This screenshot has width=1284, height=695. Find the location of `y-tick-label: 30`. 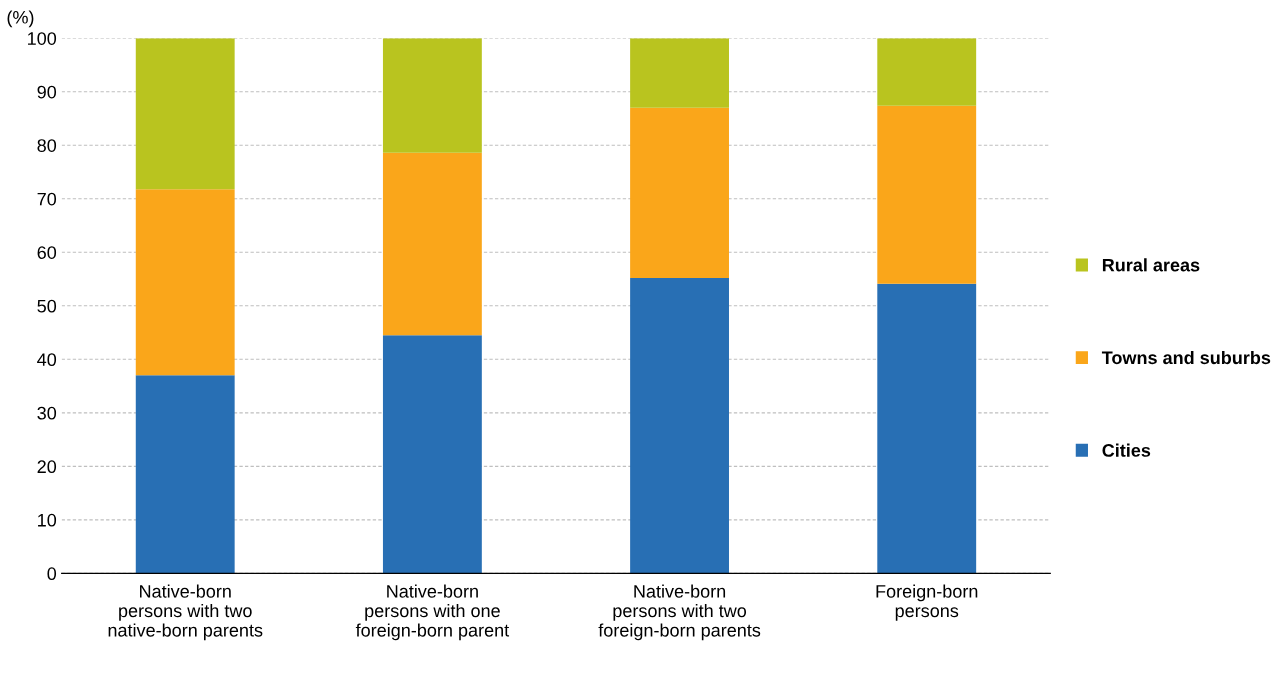

y-tick-label: 30 is located at coordinates (47, 413).